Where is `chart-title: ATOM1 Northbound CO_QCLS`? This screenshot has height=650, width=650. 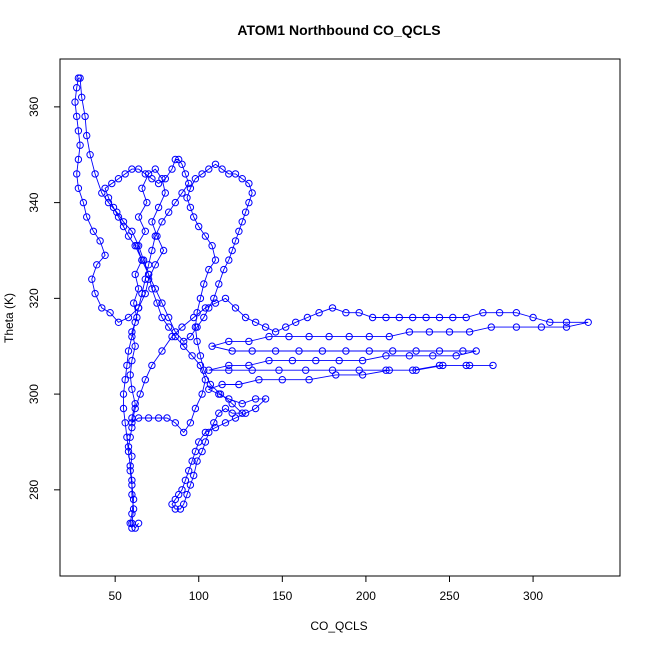 chart-title: ATOM1 Northbound CO_QCLS is located at coordinates (338, 30).